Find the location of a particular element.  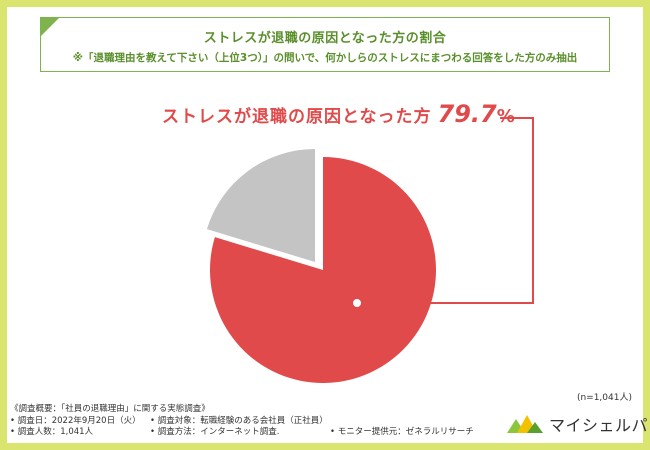

callout-connector-line is located at coordinates (448, 210).